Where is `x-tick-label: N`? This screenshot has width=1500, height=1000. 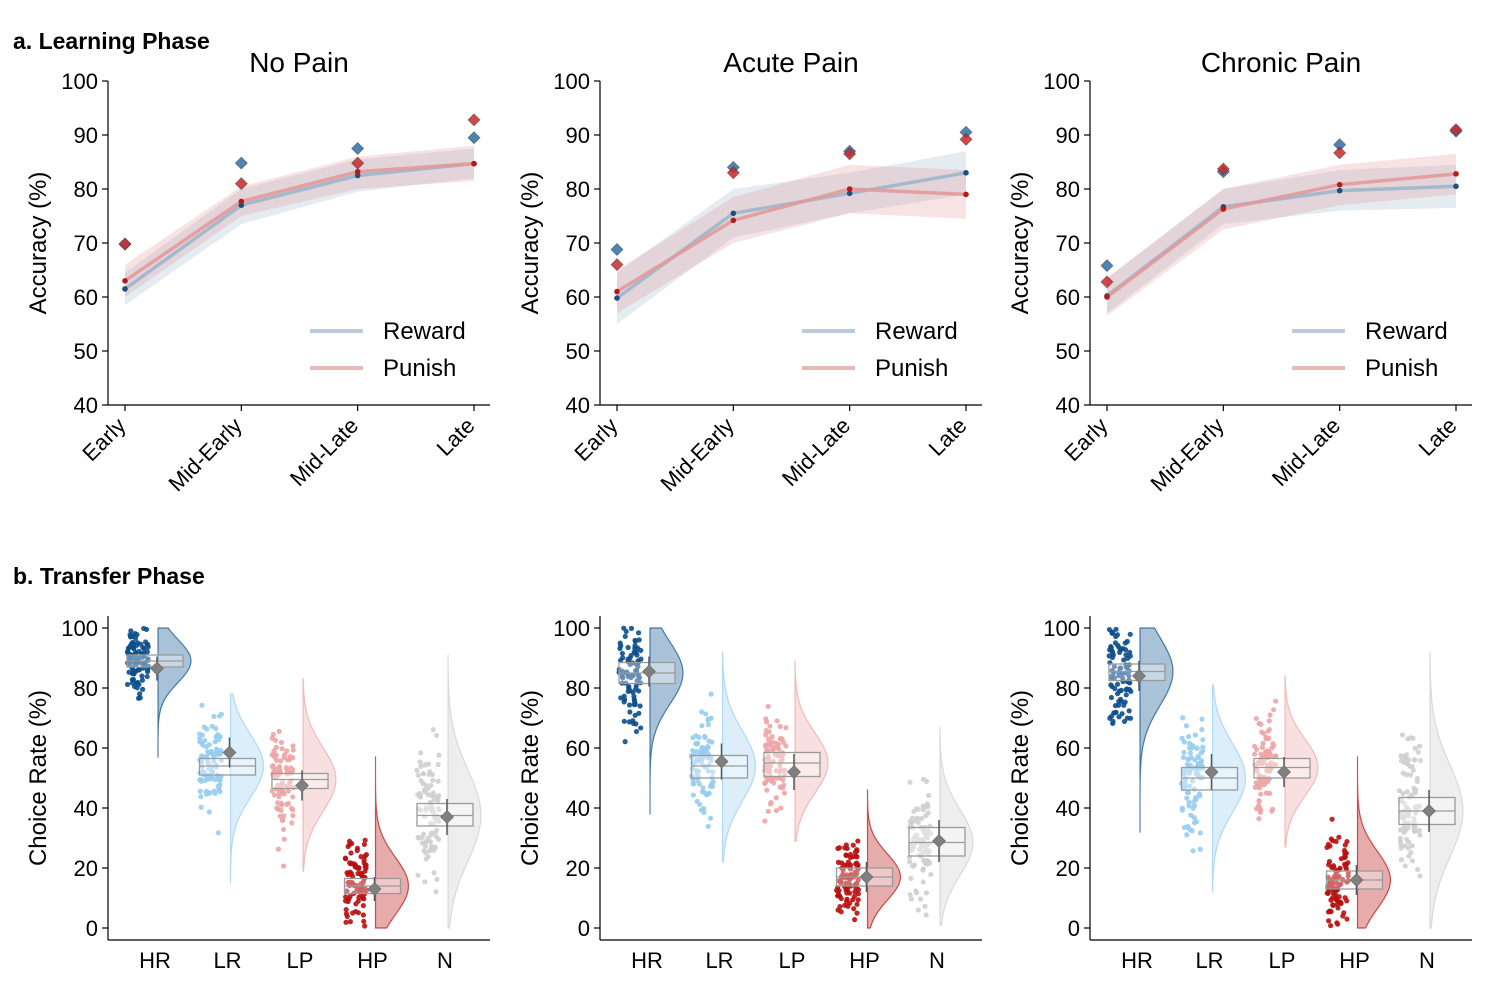 x-tick-label: N is located at coordinates (445, 960).